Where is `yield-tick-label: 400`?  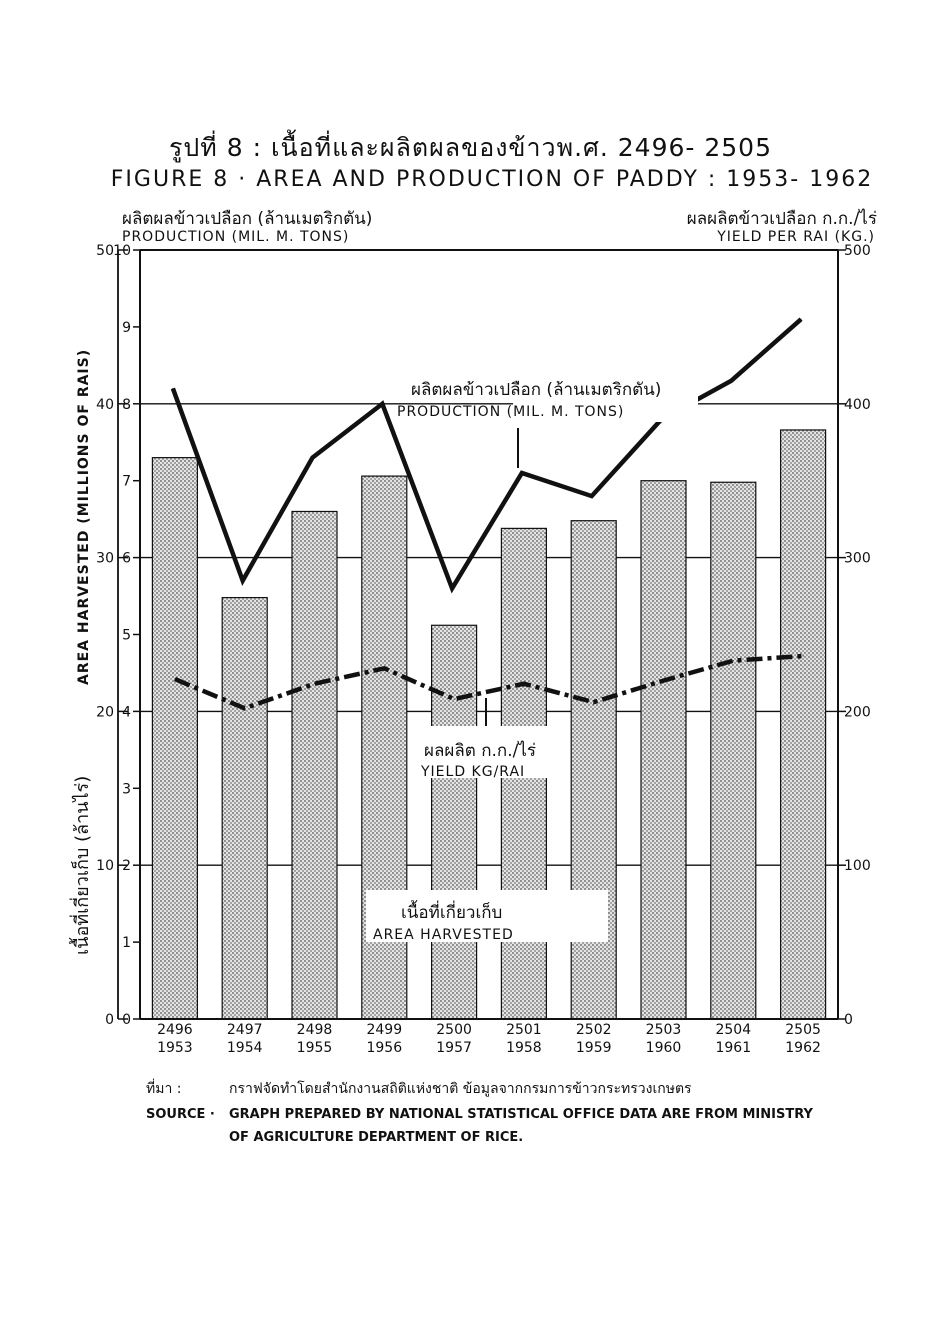 yield-tick-label: 400 is located at coordinates (857, 405).